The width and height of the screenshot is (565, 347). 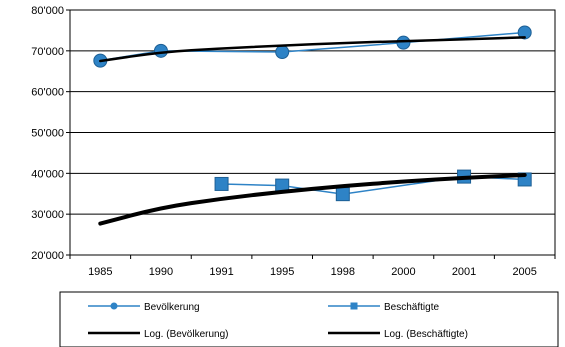 I want to click on series-line-log-bevoelkerung, so click(x=312, y=49).